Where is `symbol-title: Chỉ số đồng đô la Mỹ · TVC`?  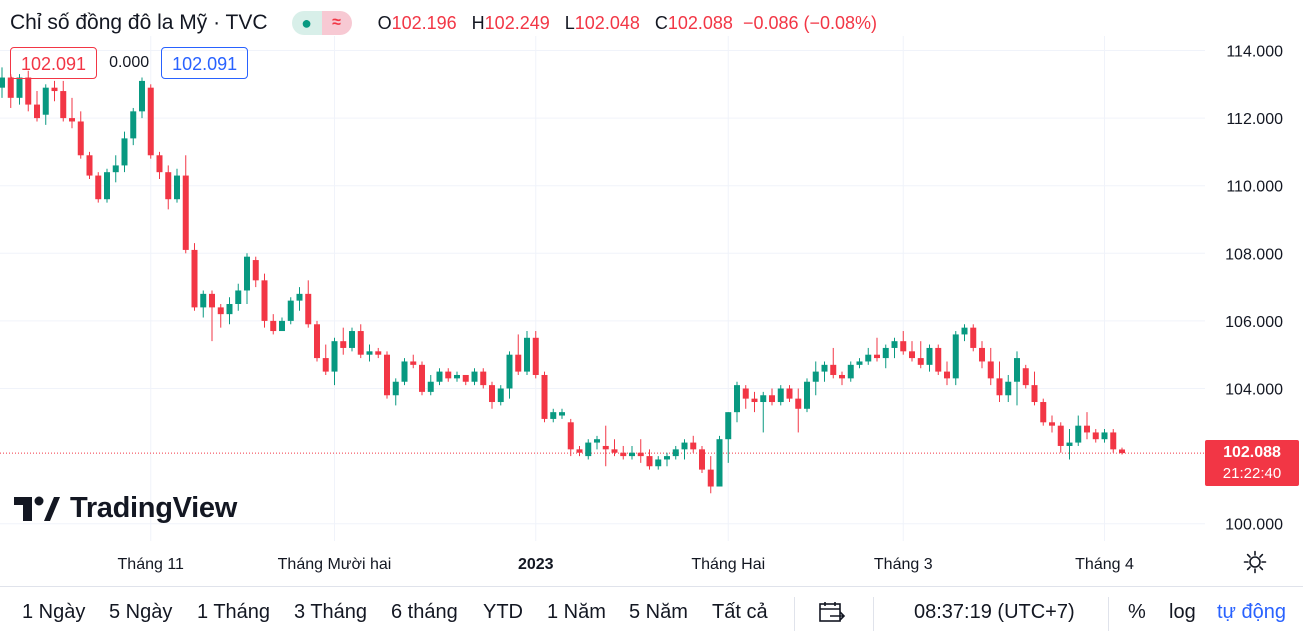
symbol-title: Chỉ số đồng đô la Mỹ · TVC is located at coordinates (139, 22).